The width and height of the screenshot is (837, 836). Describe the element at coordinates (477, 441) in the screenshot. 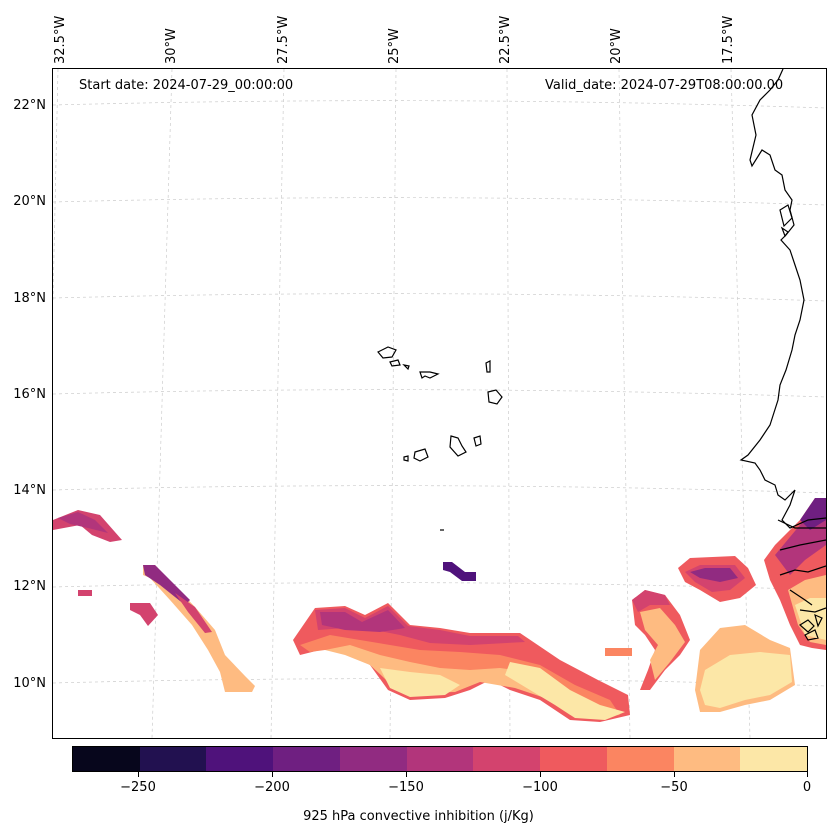

I see `island-maio` at that location.